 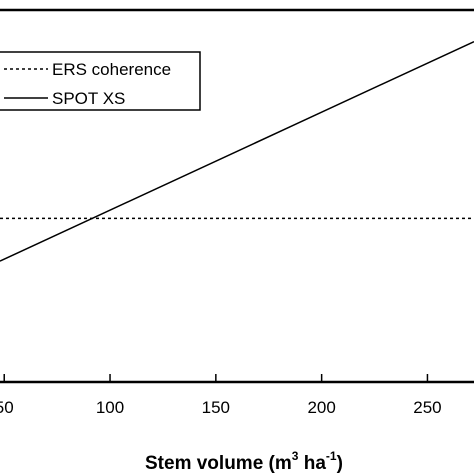 What do you see at coordinates (221, 395) in the screenshot?
I see `x-axis-ticks: 50 100 150 200 250` at bounding box center [221, 395].